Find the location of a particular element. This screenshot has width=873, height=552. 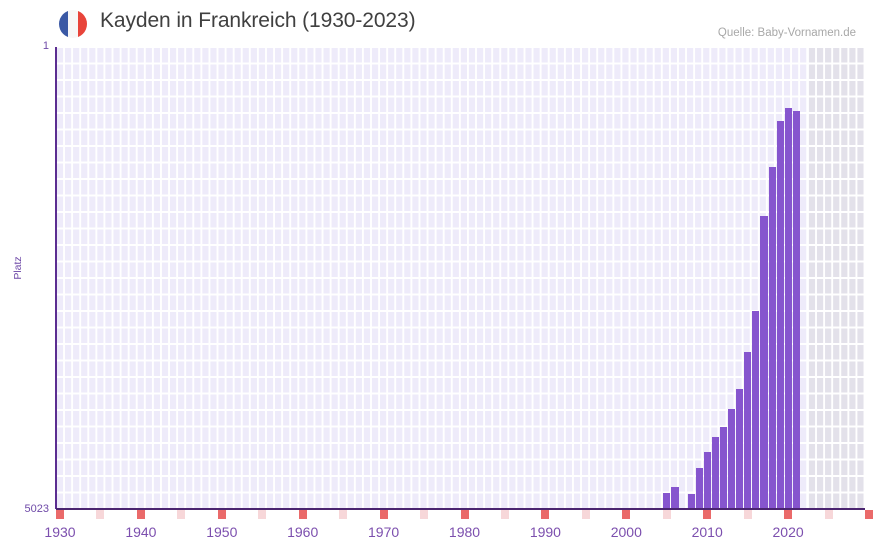

y-tick-label-top: 1 is located at coordinates (45, 46).